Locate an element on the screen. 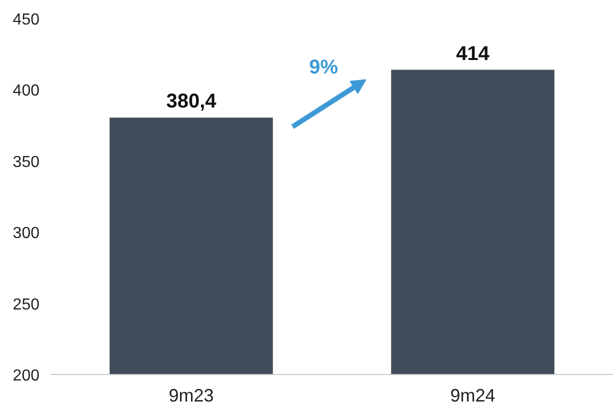  y-tick-label: 400 is located at coordinates (26, 91).